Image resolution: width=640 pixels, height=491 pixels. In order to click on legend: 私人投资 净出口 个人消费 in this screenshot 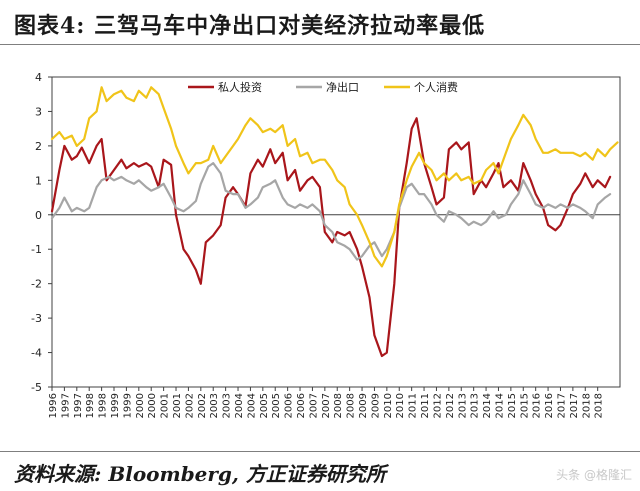, I will do `click(323, 87)`.